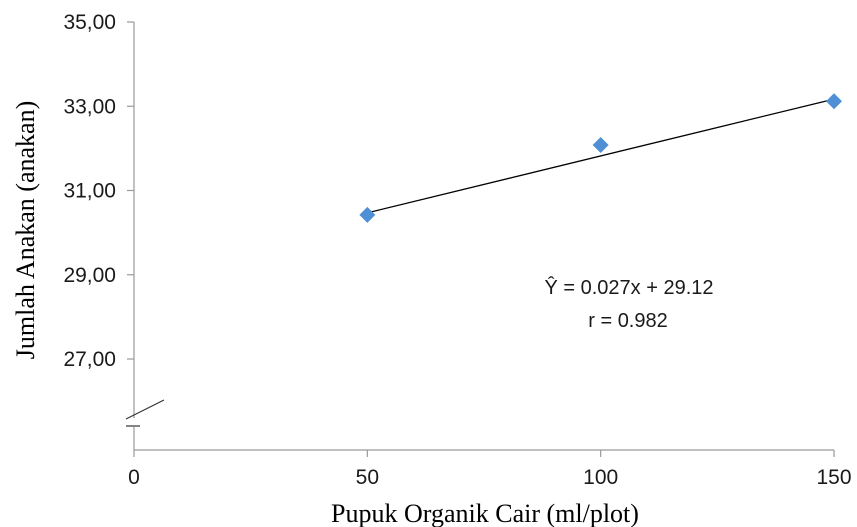 The image size is (857, 527). I want to click on x-tick-label: 100, so click(600, 477).